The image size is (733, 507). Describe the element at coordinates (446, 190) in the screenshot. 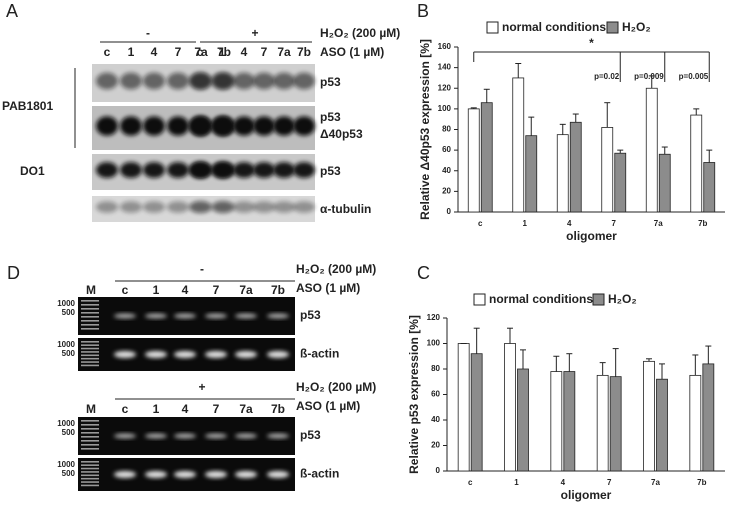

I see `y-tick-label: 20` at that location.